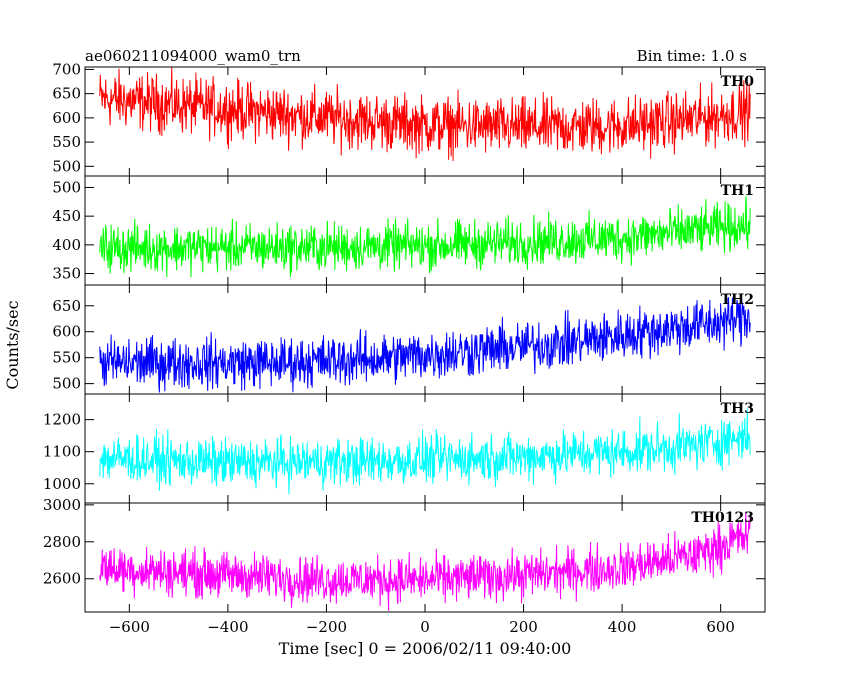 This screenshot has height=680, width=850. I want to click on panel-th1: 350 400 450 500 TH1, so click(409, 230).